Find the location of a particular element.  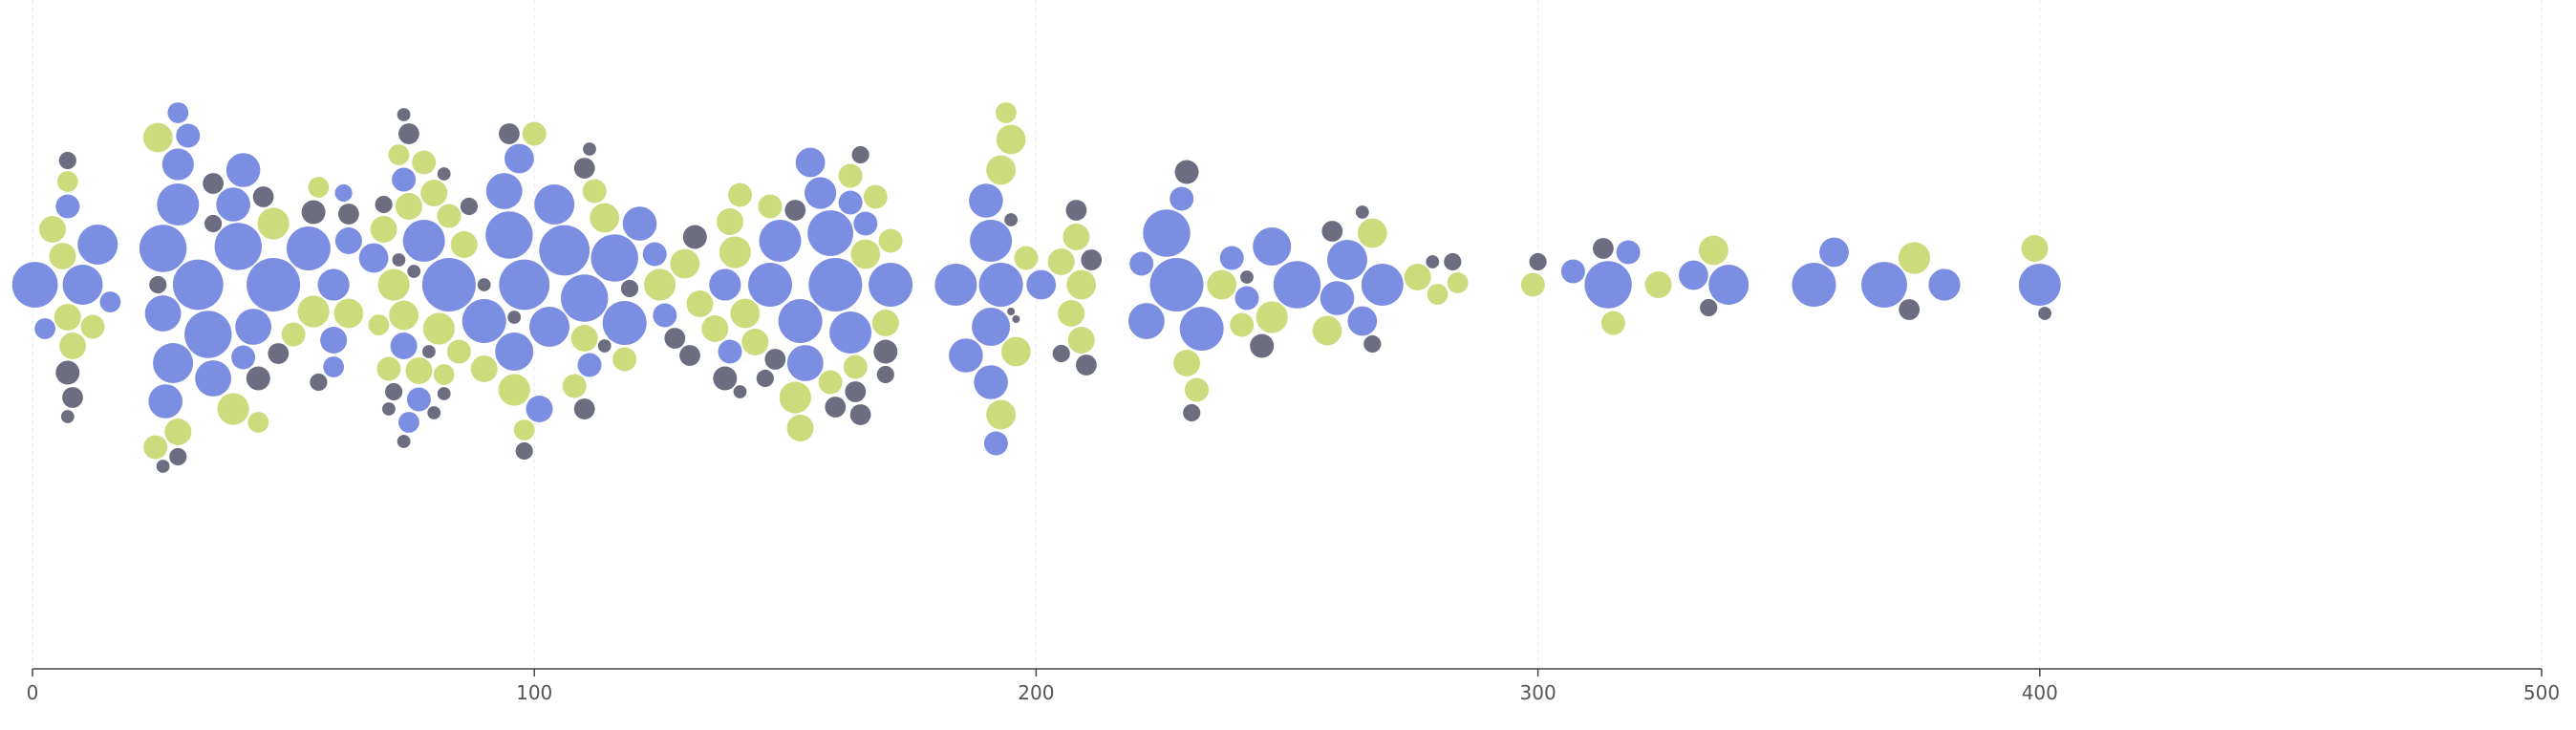

x-tick-label: 200 is located at coordinates (1036, 692).